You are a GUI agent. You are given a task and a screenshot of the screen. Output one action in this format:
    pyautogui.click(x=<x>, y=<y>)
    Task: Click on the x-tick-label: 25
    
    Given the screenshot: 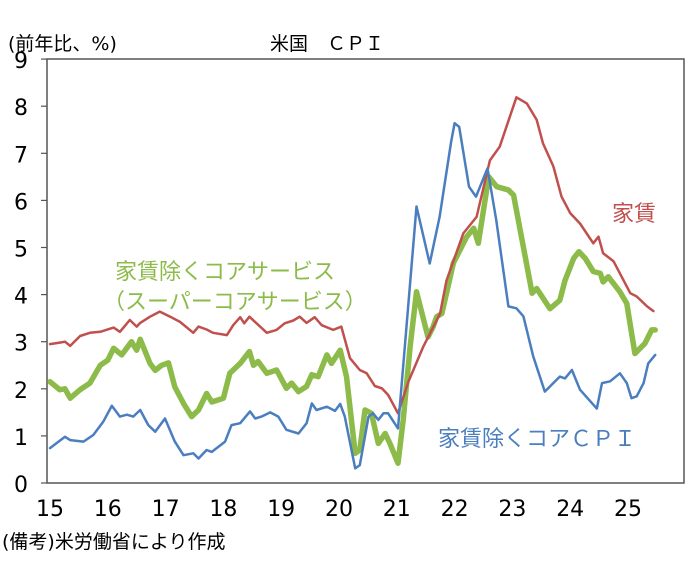 What is the action you would take?
    pyautogui.click(x=628, y=509)
    